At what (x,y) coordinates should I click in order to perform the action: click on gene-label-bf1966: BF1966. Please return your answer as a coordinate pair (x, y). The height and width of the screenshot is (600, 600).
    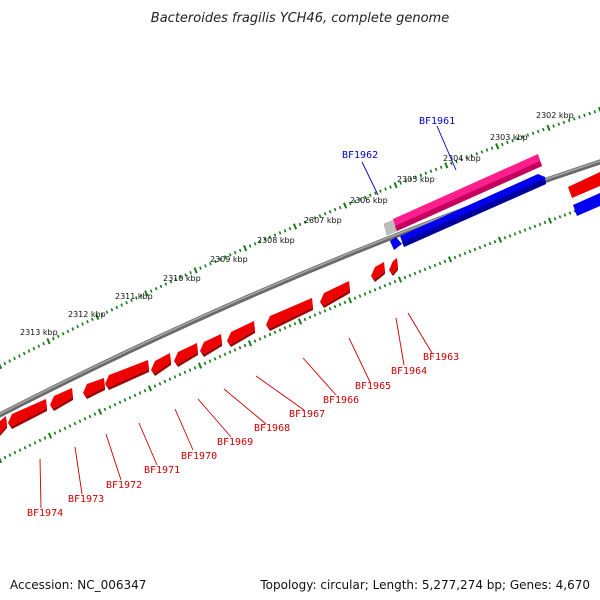
    Looking at the image, I should click on (341, 400).